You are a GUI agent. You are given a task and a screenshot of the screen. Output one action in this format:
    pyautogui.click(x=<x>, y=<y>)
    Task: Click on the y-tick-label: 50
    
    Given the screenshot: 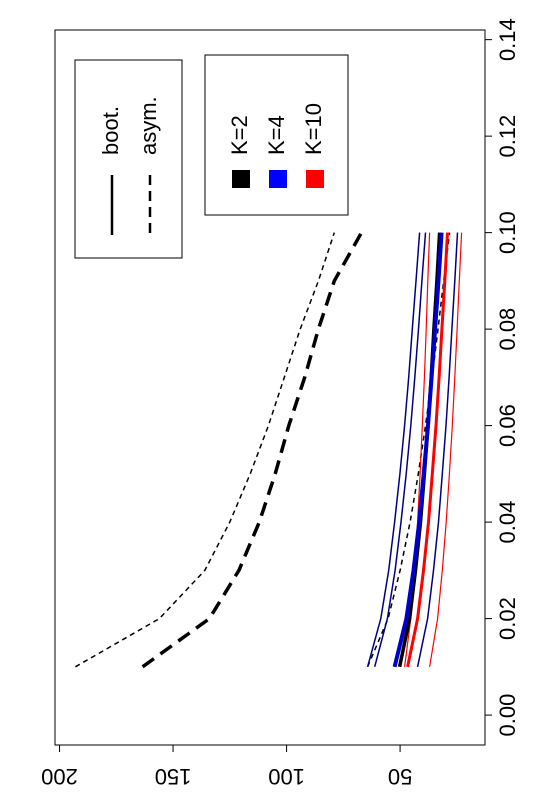 What is the action you would take?
    pyautogui.click(x=400, y=776)
    